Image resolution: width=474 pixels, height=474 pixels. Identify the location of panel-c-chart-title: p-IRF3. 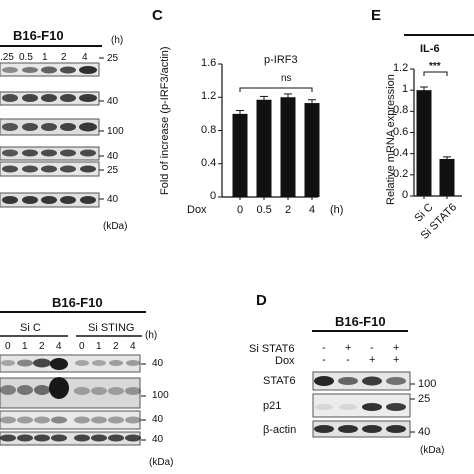
(281, 60).